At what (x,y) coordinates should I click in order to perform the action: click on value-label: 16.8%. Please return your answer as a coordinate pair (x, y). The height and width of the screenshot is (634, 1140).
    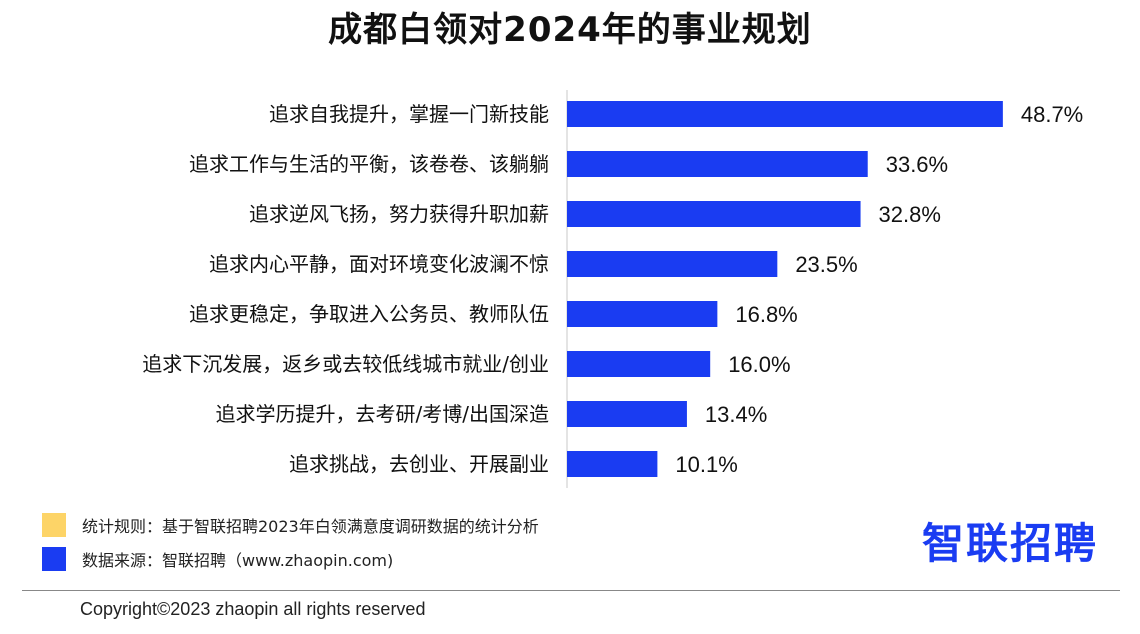
    Looking at the image, I should click on (766, 314).